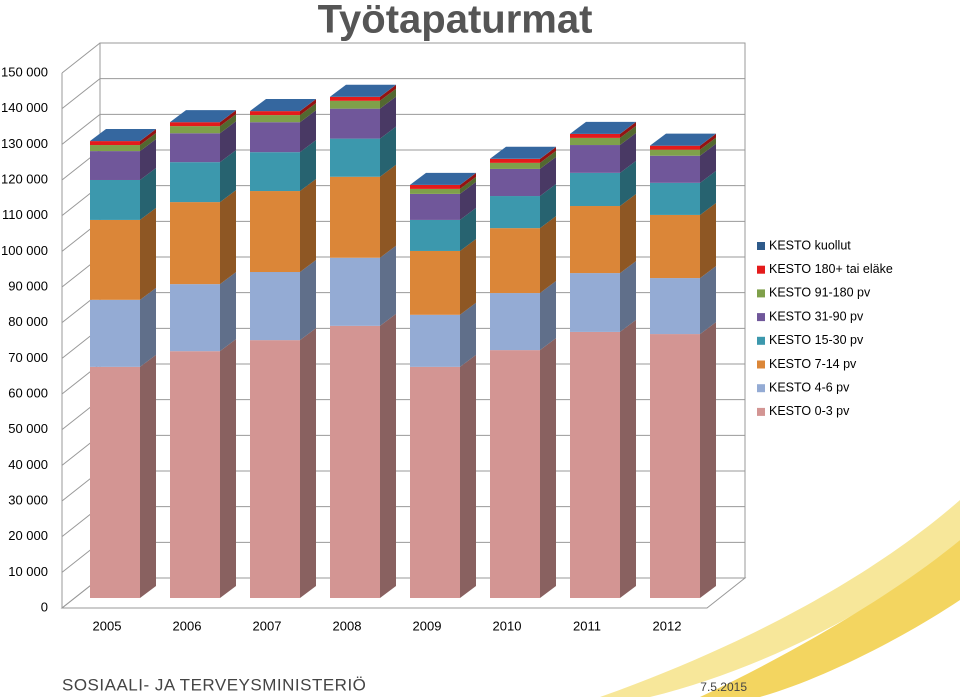 The image size is (960, 697). I want to click on y-tick-label: 110 000, so click(25, 214).